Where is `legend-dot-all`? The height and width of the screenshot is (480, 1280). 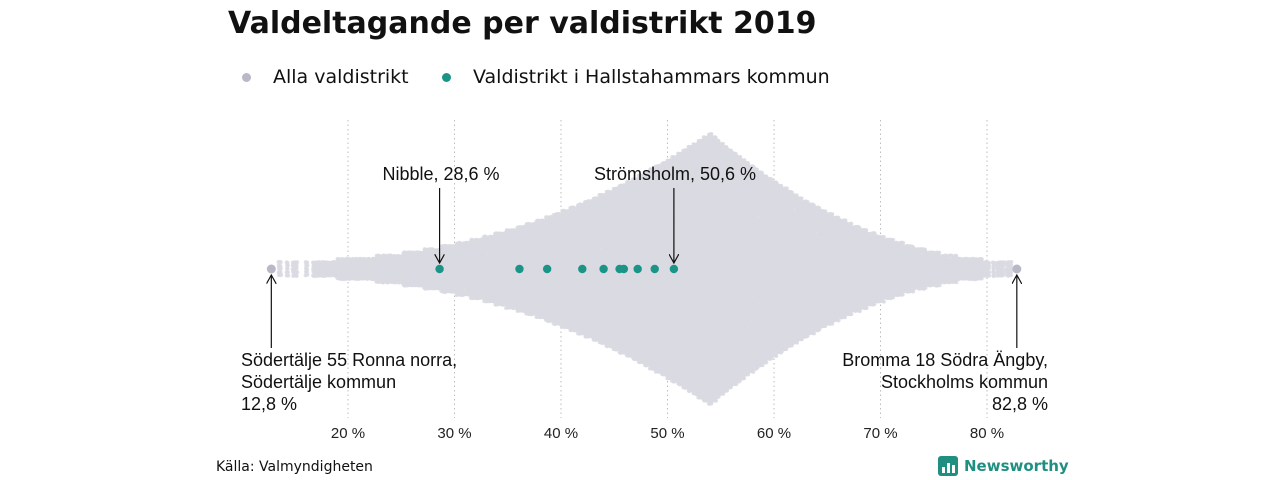
legend-dot-all is located at coordinates (246, 77).